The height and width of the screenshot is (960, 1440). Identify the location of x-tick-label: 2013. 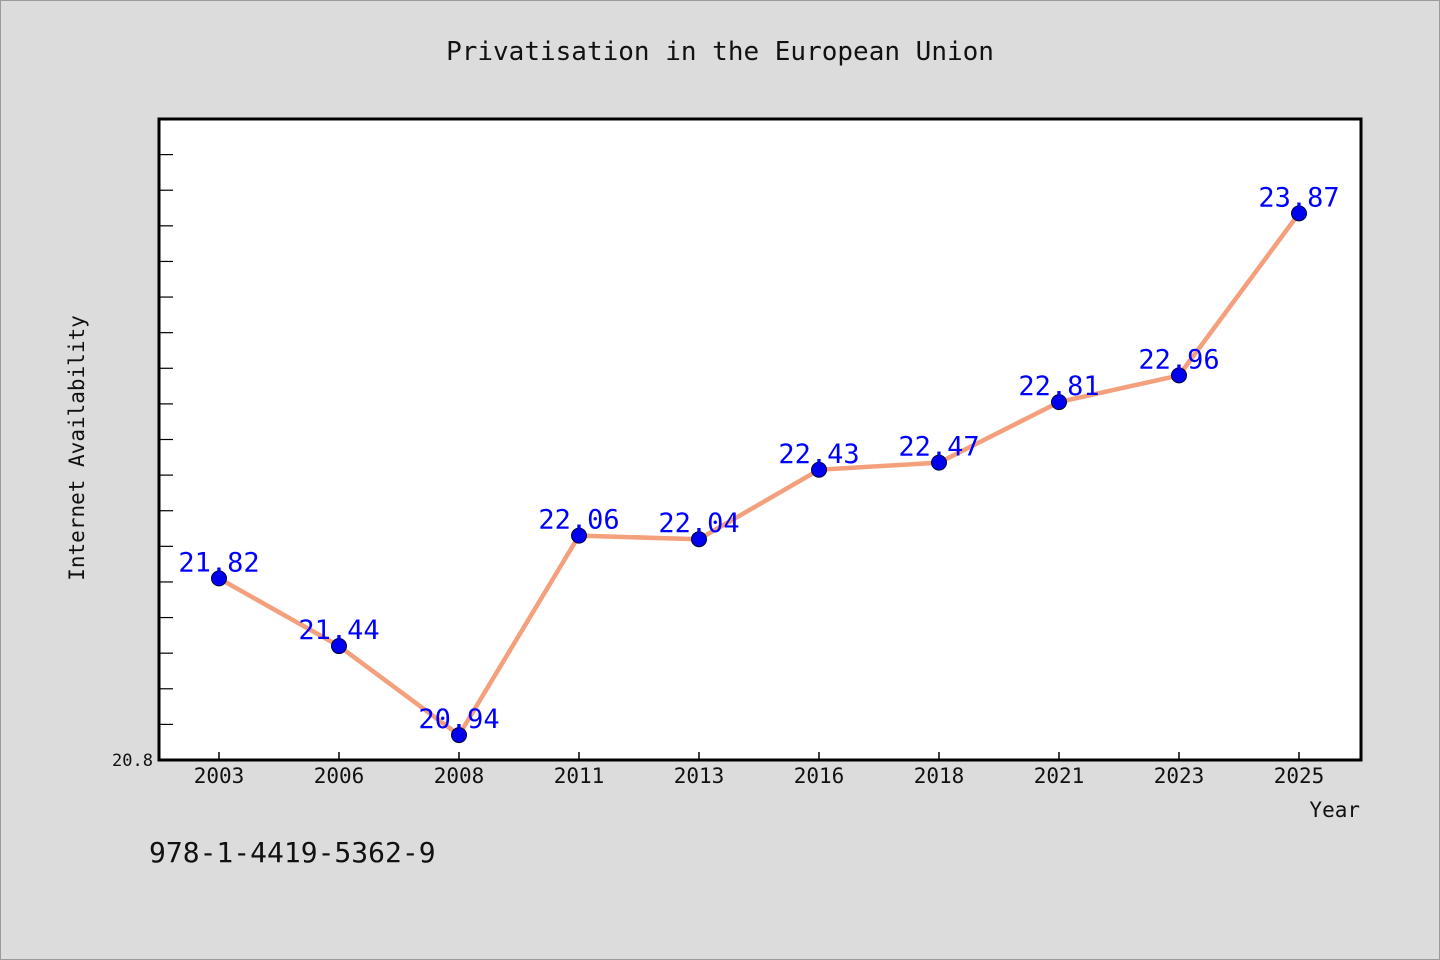
(699, 776).